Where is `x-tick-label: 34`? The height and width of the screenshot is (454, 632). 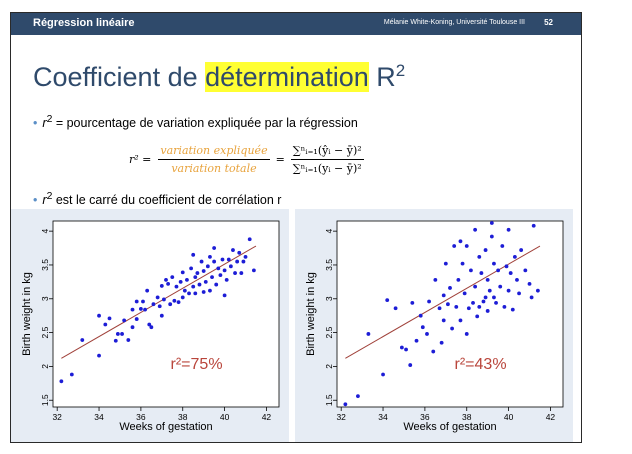
x-tick-label: 34 is located at coordinates (383, 417).